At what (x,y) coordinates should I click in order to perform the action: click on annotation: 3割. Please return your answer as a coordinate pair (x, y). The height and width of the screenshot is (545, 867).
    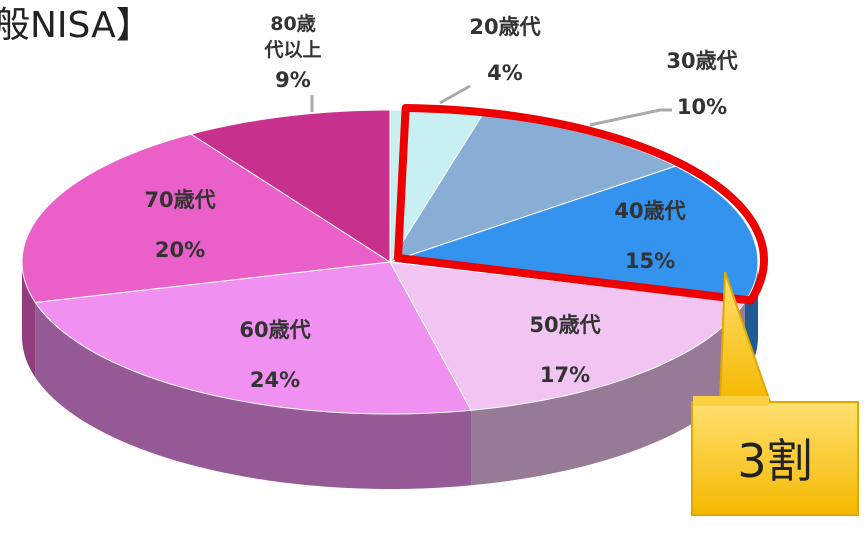
    Looking at the image, I should click on (775, 460).